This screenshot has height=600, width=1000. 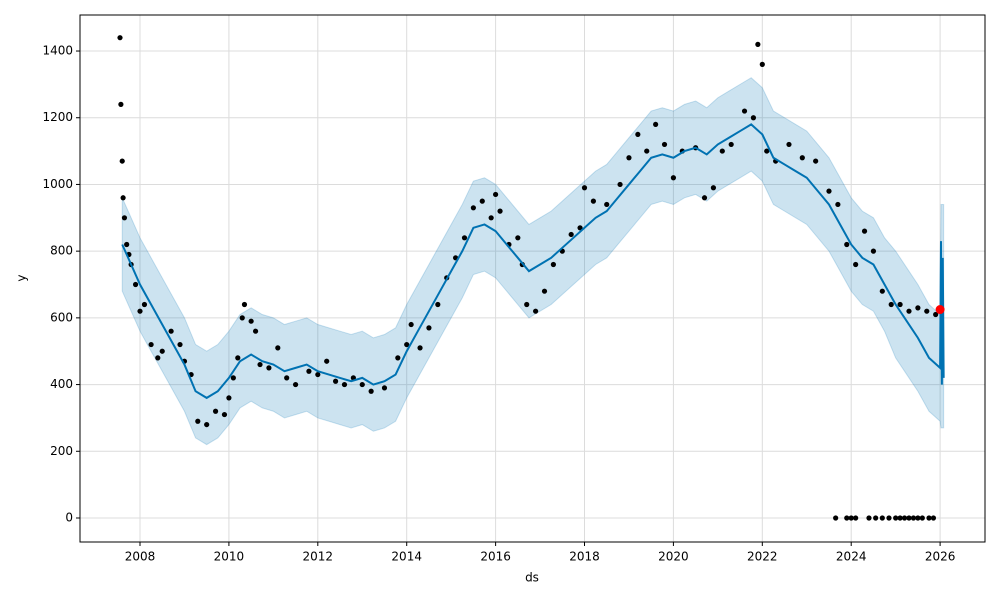 What do you see at coordinates (584, 557) in the screenshot?
I see `x-tick-label: 2018` at bounding box center [584, 557].